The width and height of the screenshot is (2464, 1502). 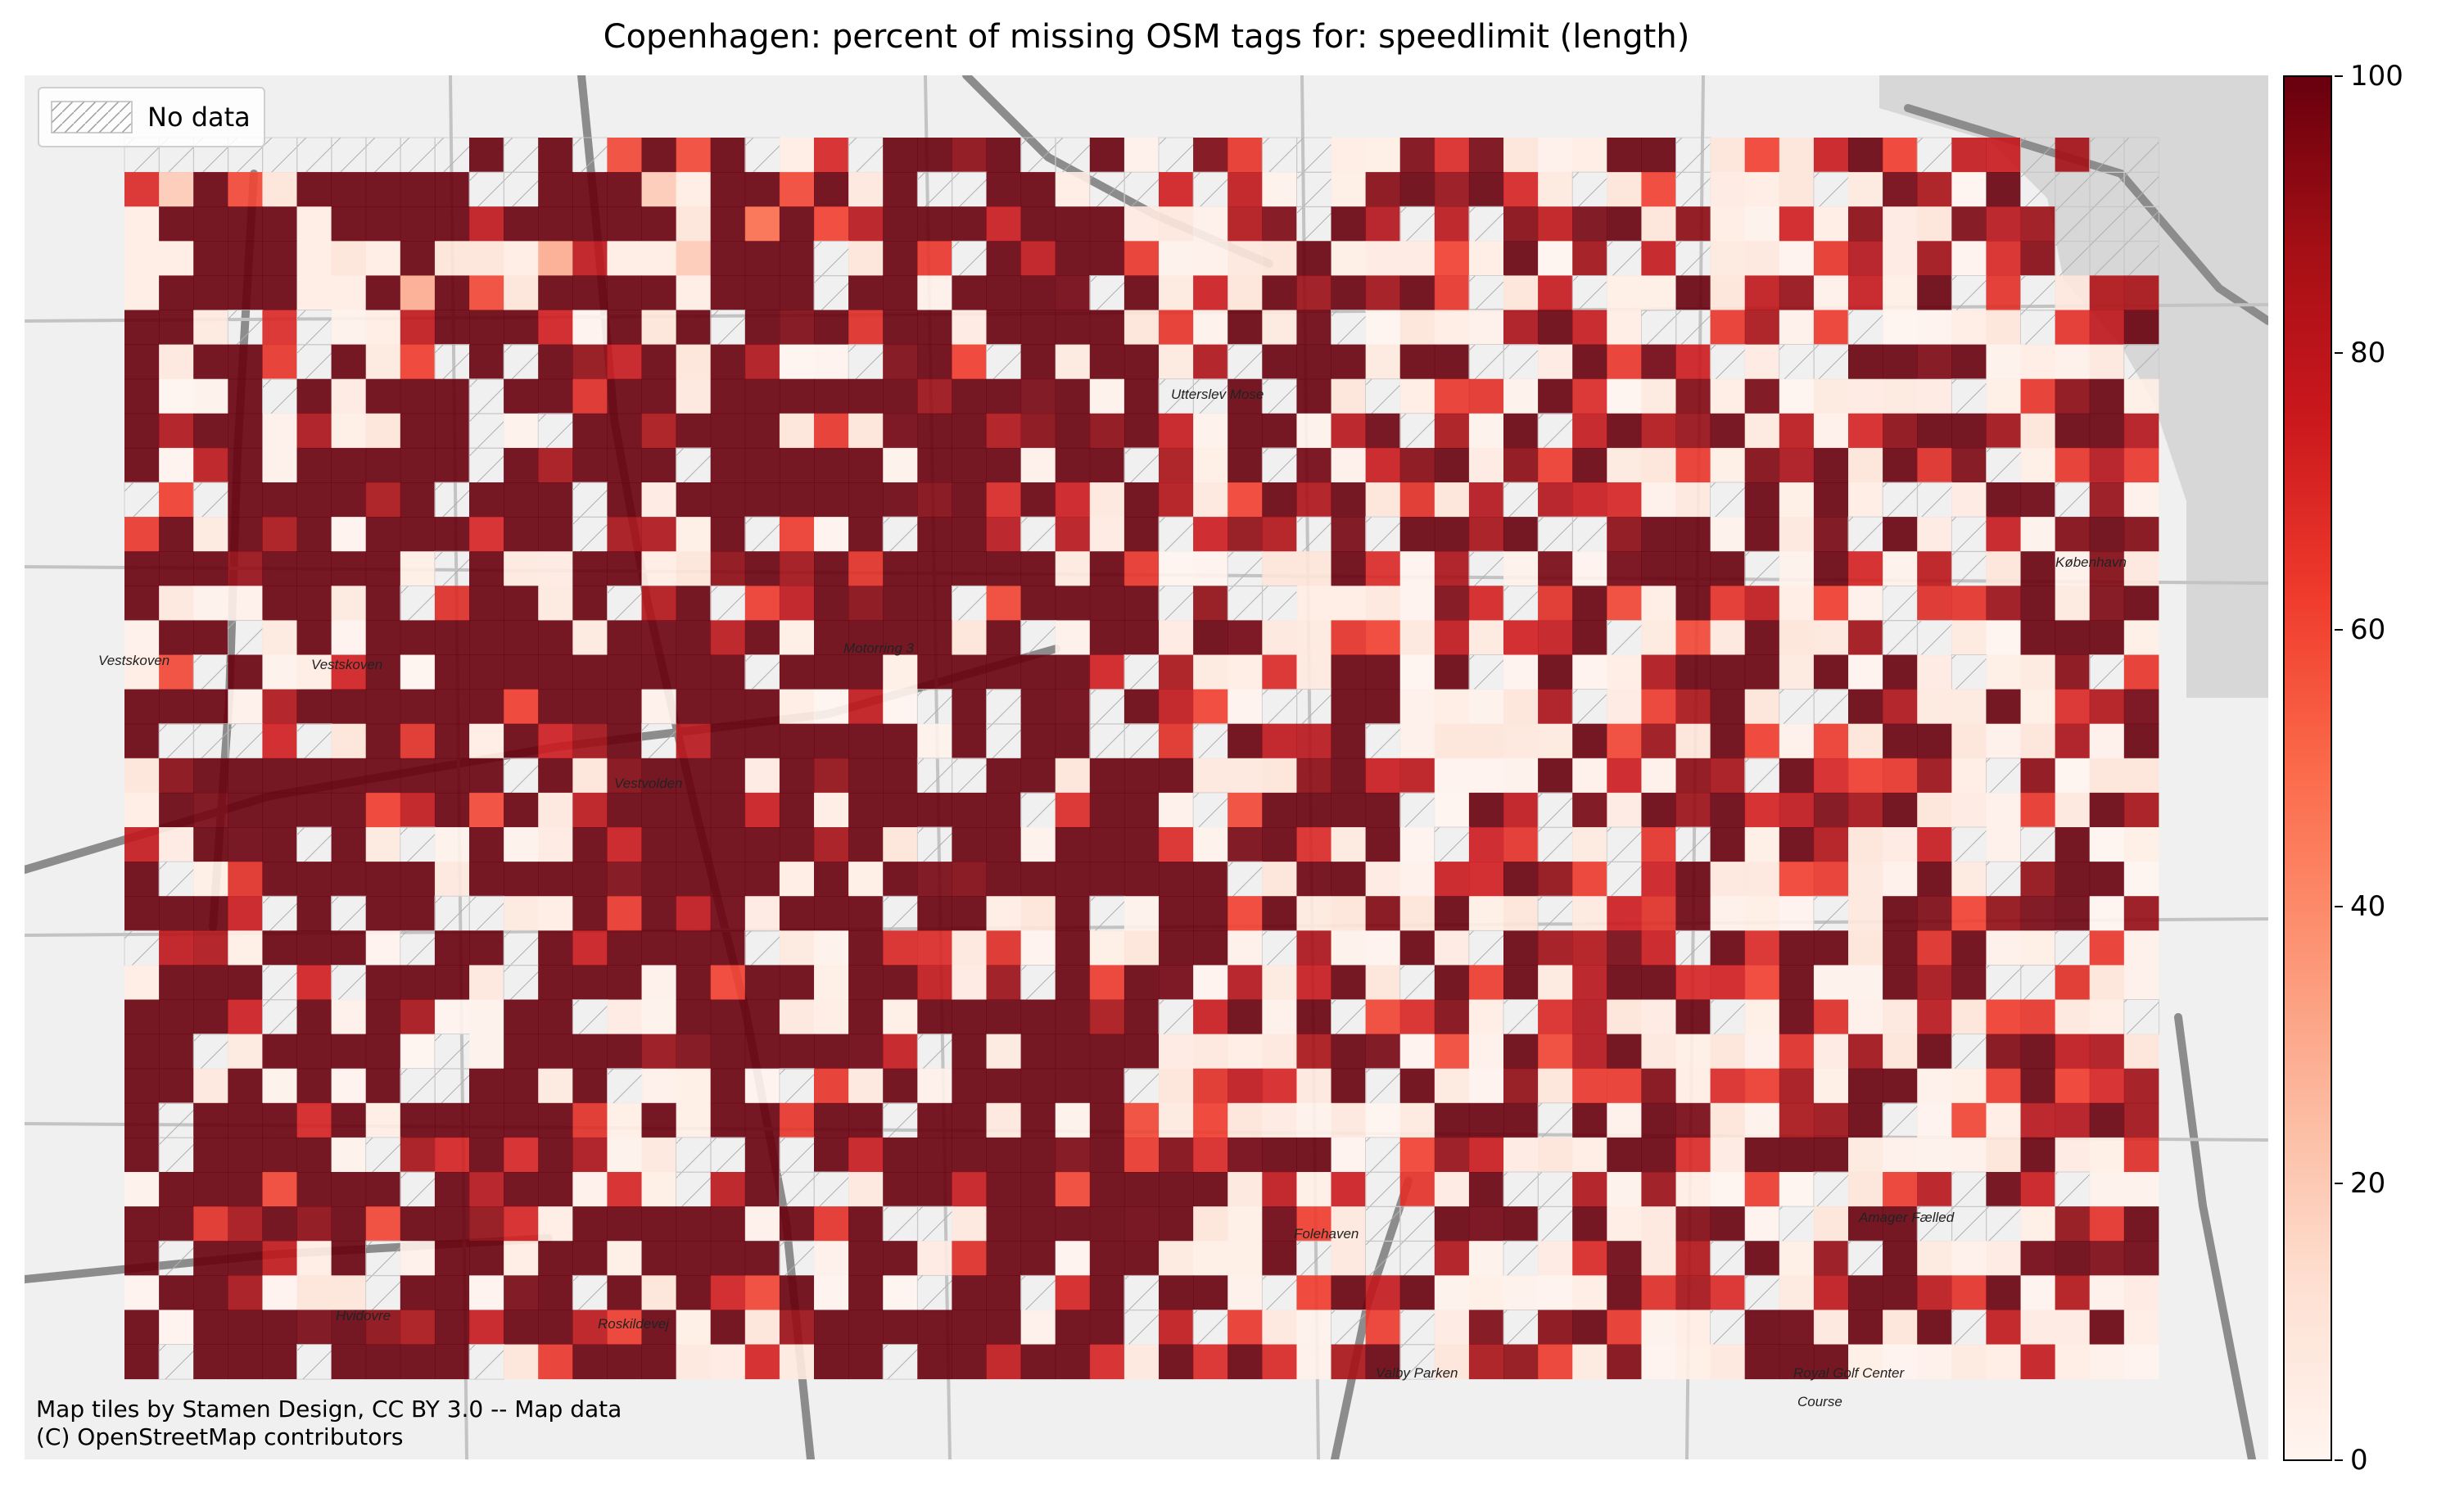 What do you see at coordinates (2359, 1460) in the screenshot?
I see `colorbar-tick-label: 0` at bounding box center [2359, 1460].